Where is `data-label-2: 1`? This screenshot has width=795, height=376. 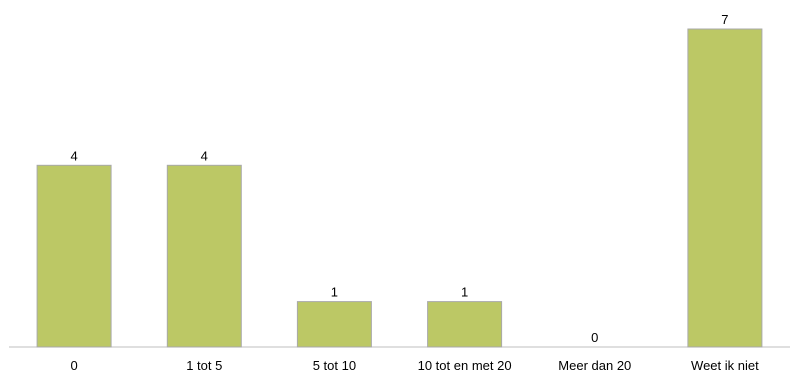 data-label-2: 1 is located at coordinates (334, 292).